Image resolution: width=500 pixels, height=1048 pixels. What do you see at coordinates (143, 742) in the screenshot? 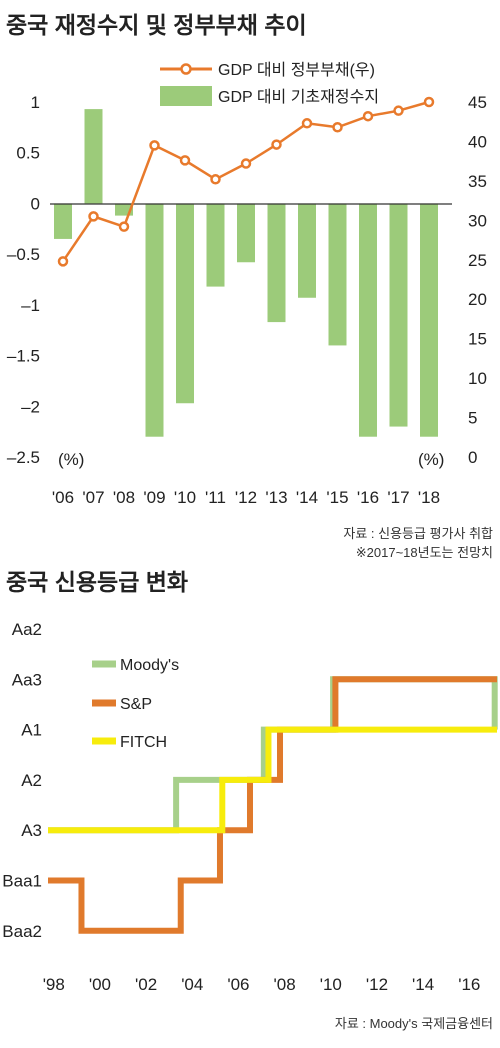
I see `legend-fitch-label: FITCH` at bounding box center [143, 742].